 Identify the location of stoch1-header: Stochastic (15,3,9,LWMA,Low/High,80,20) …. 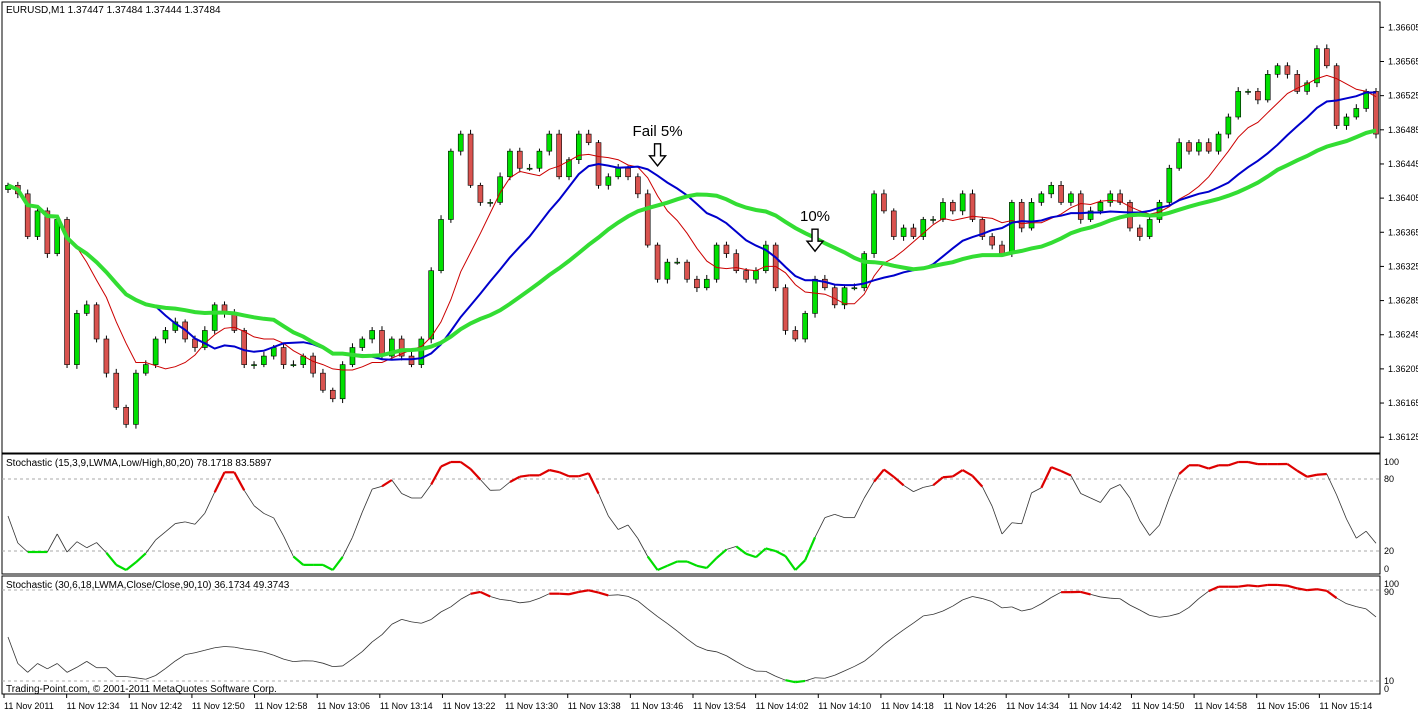
(139, 463).